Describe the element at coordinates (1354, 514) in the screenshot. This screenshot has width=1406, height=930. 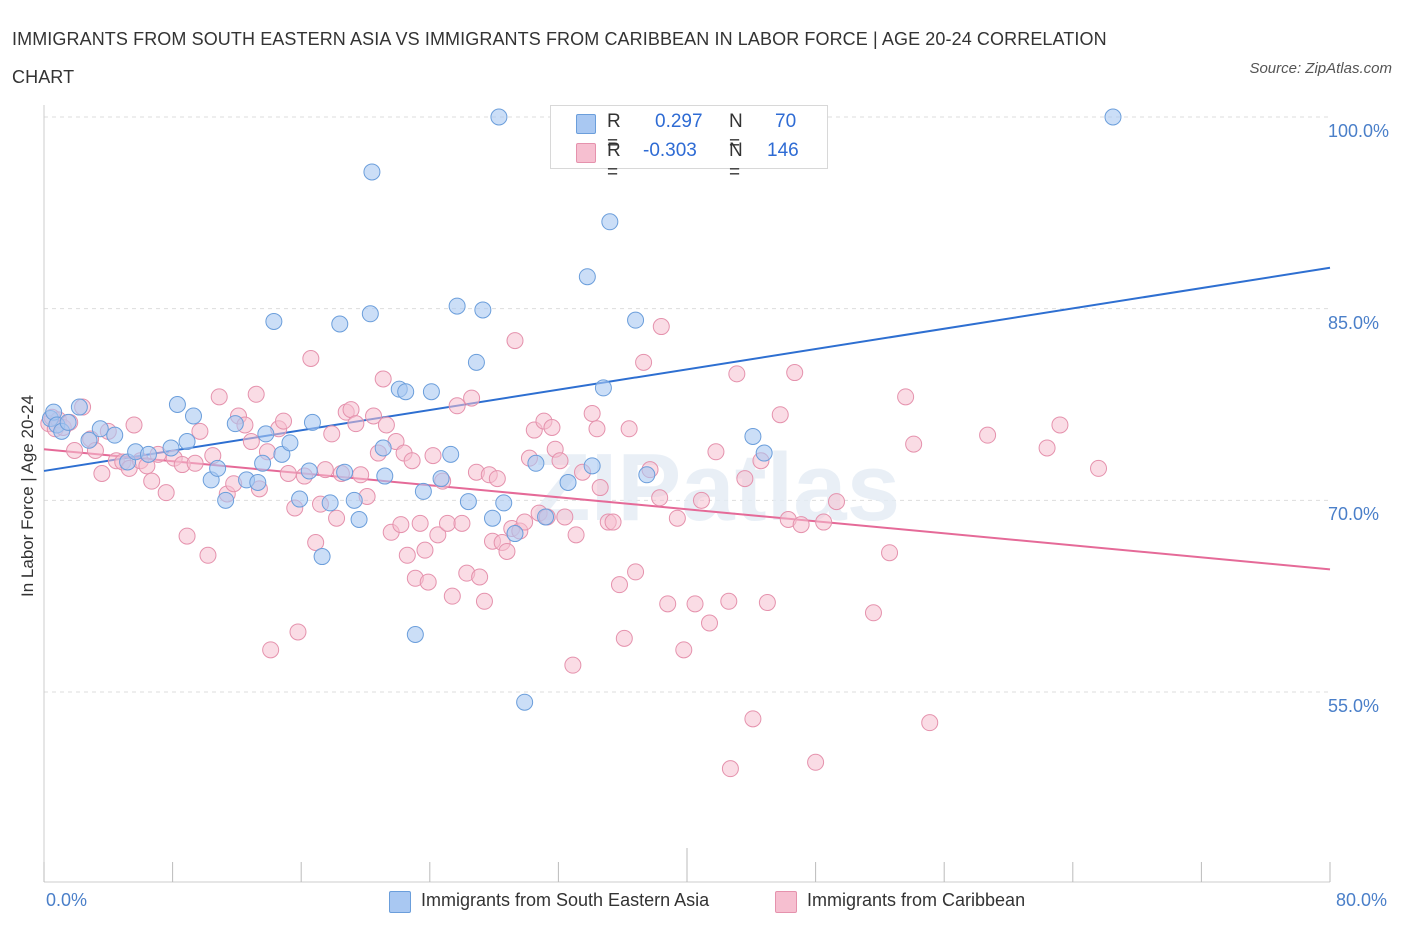
I see `y-tick-label: 70.0%` at that location.